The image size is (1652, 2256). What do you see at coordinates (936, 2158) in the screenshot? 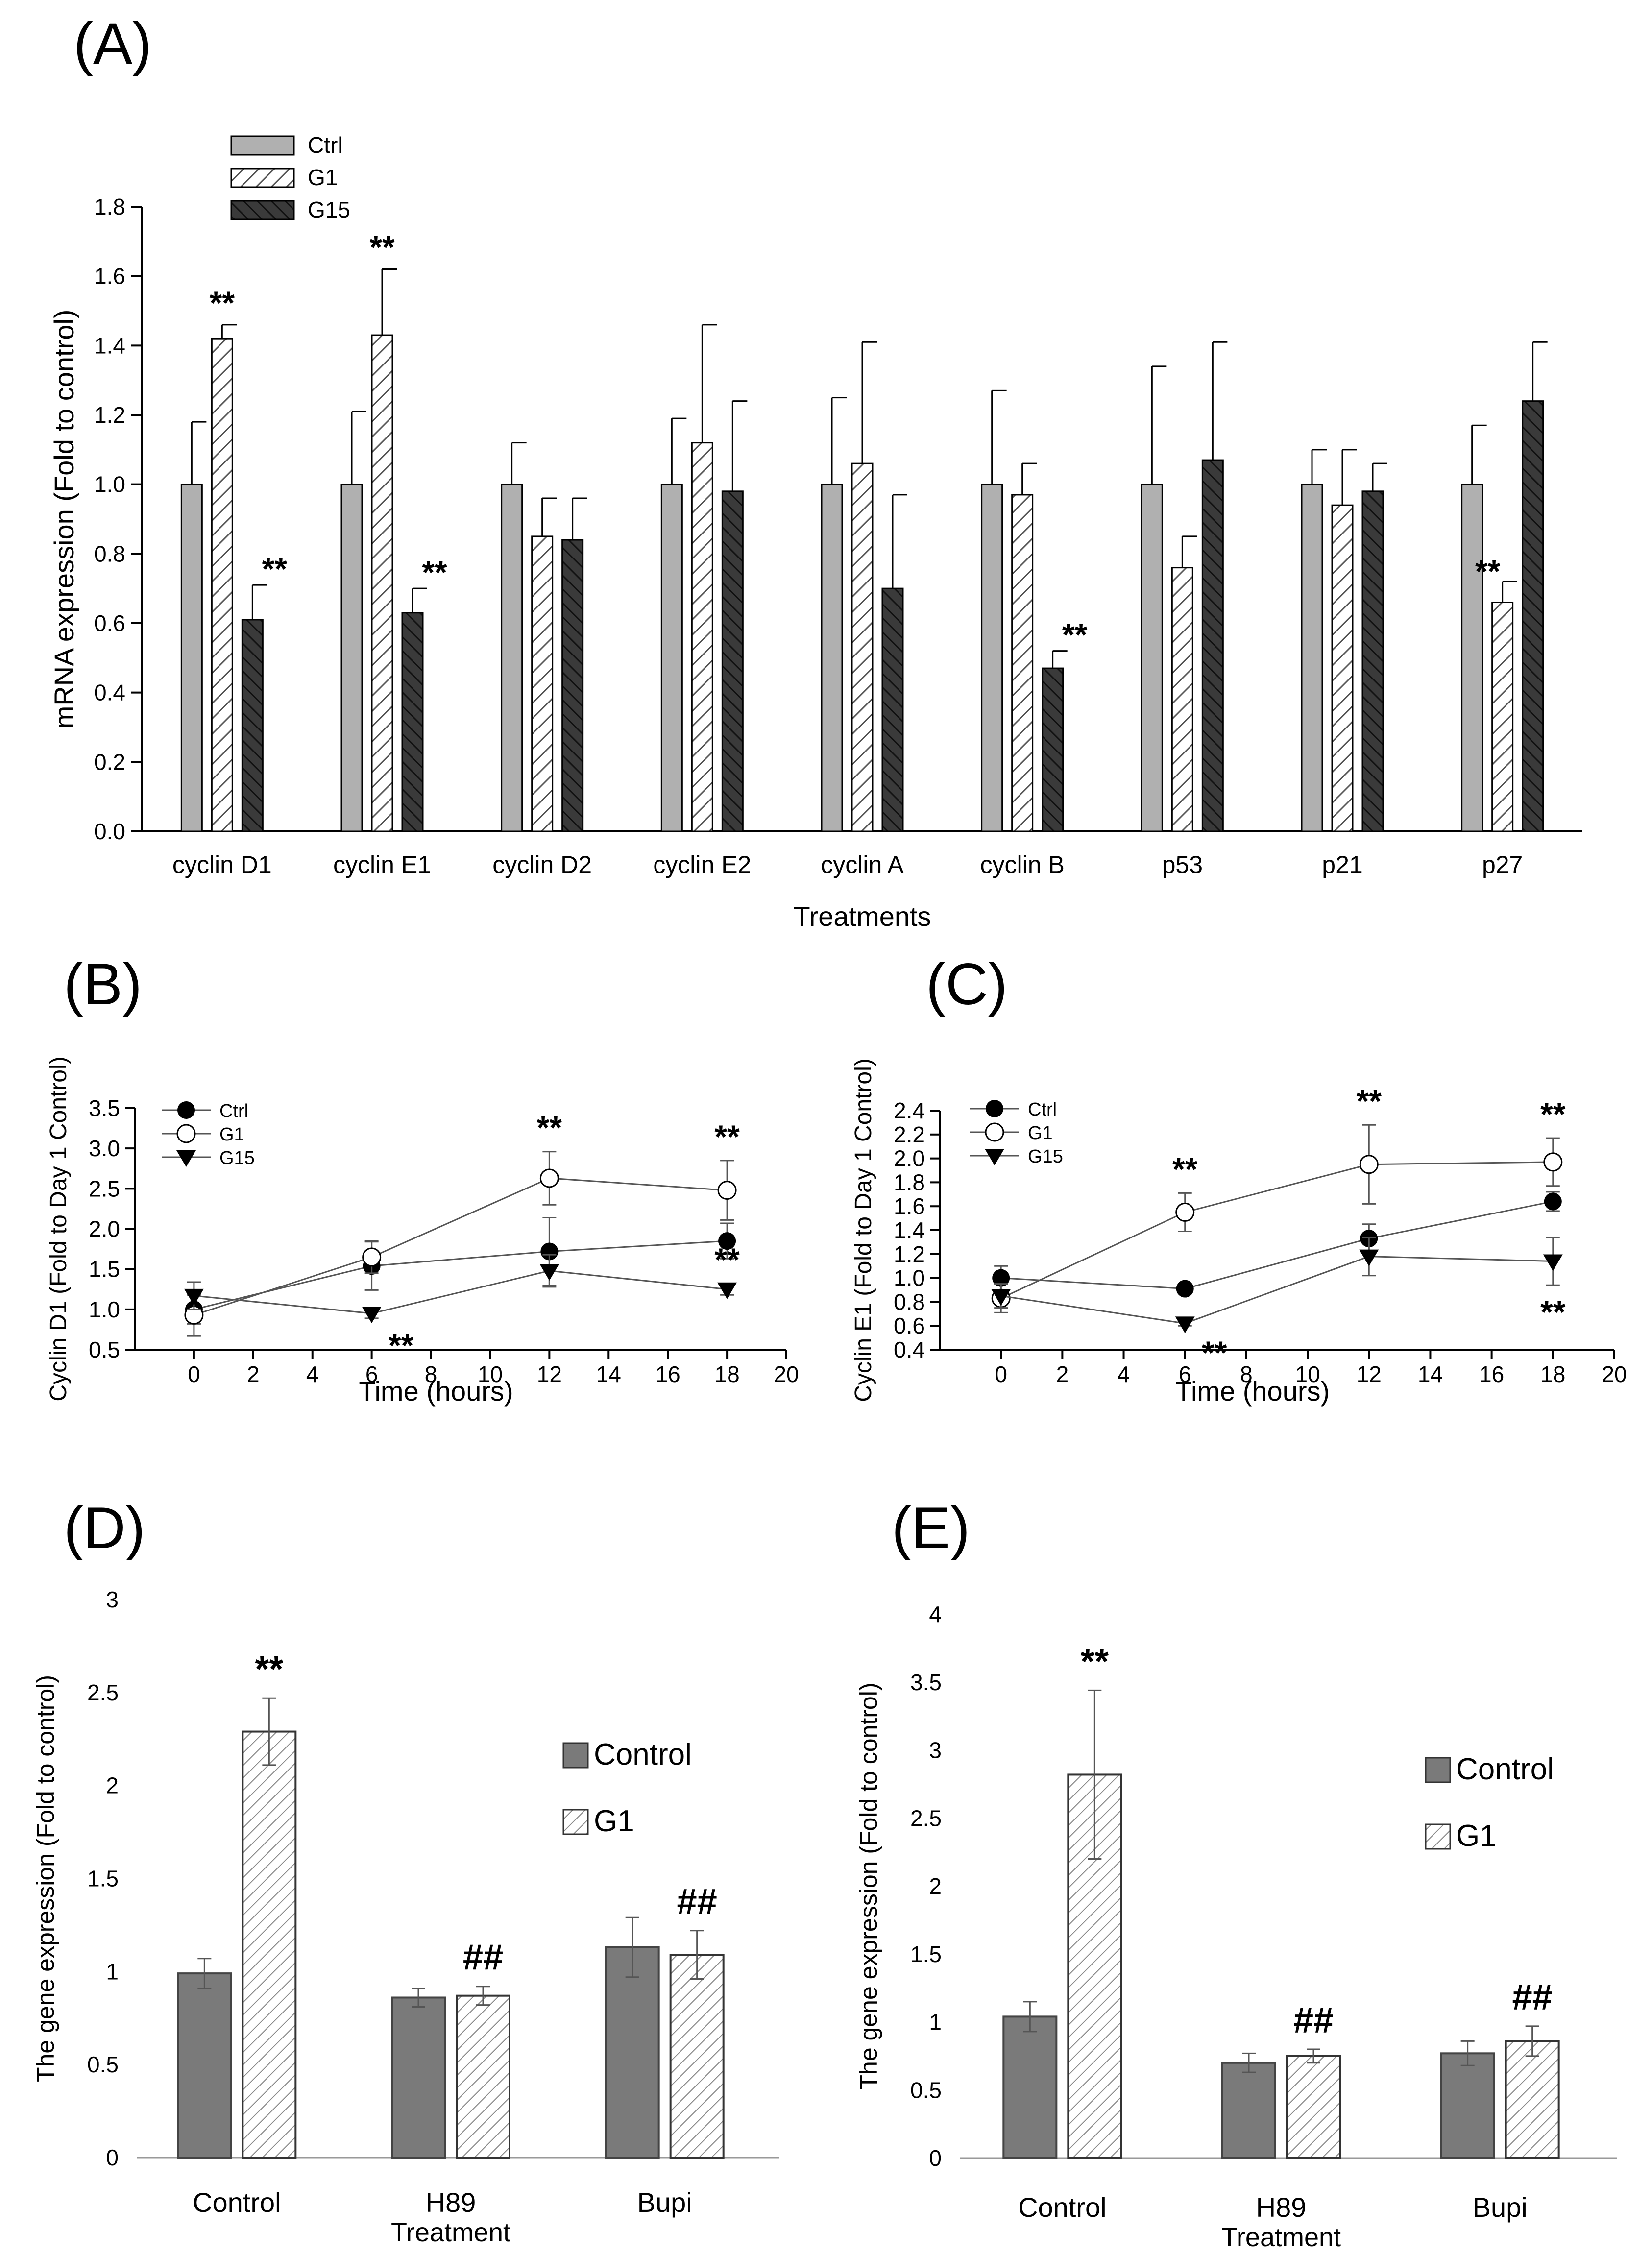
I see `y-tick-label: 0` at bounding box center [936, 2158].